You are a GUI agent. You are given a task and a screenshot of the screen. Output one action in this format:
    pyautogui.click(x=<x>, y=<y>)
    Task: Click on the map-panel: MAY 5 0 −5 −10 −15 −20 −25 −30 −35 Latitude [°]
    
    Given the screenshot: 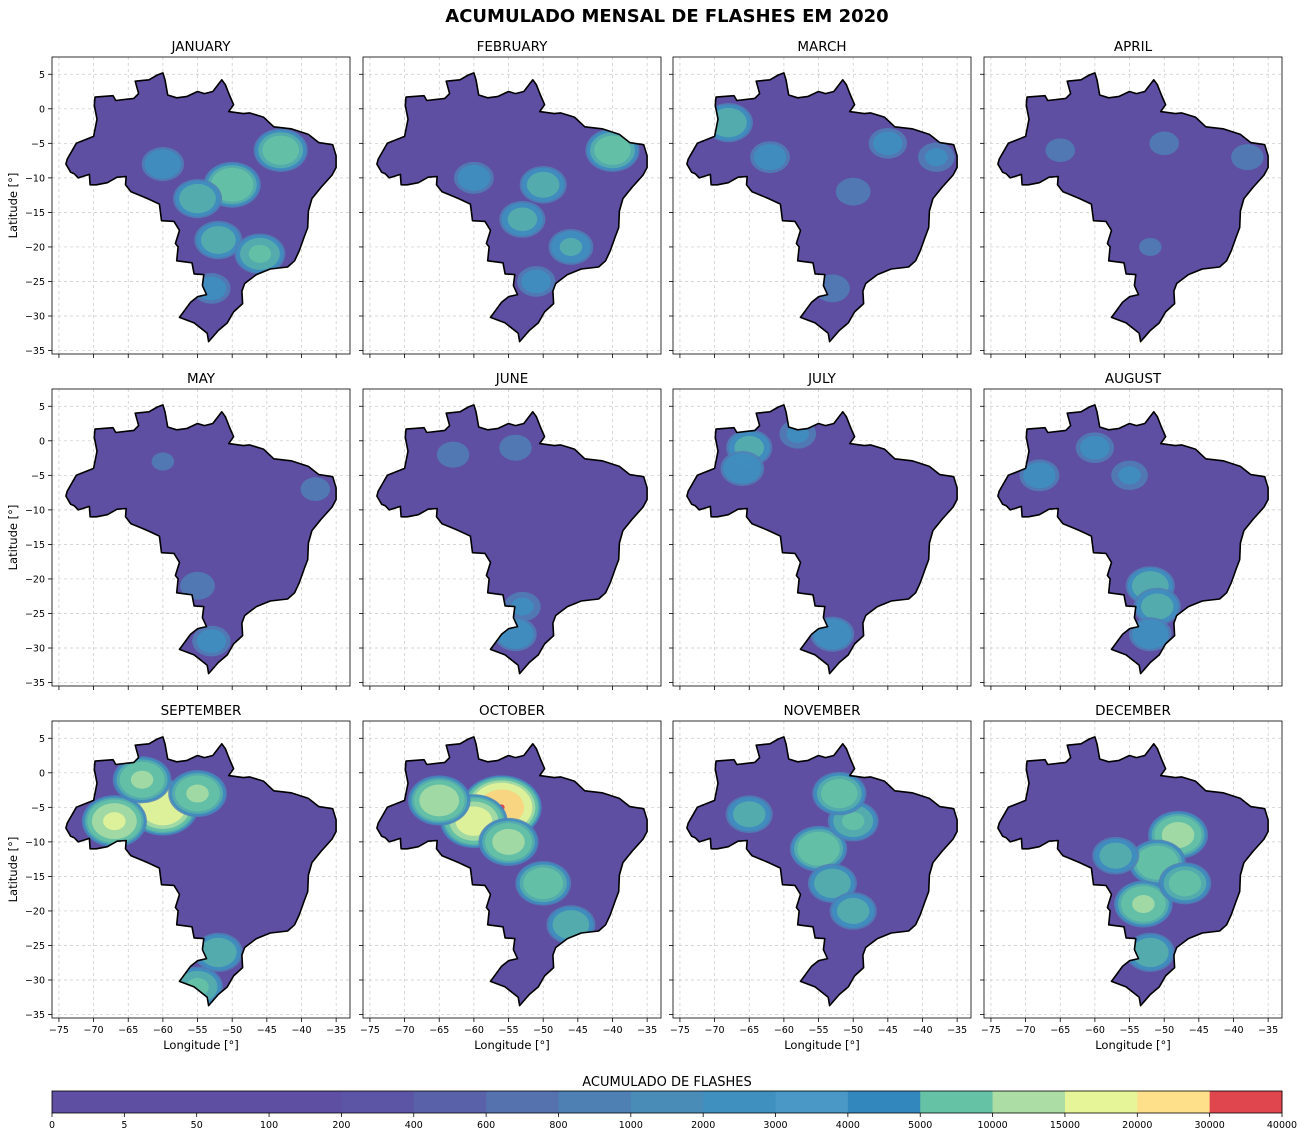 What is the action you would take?
    pyautogui.click(x=178, y=530)
    